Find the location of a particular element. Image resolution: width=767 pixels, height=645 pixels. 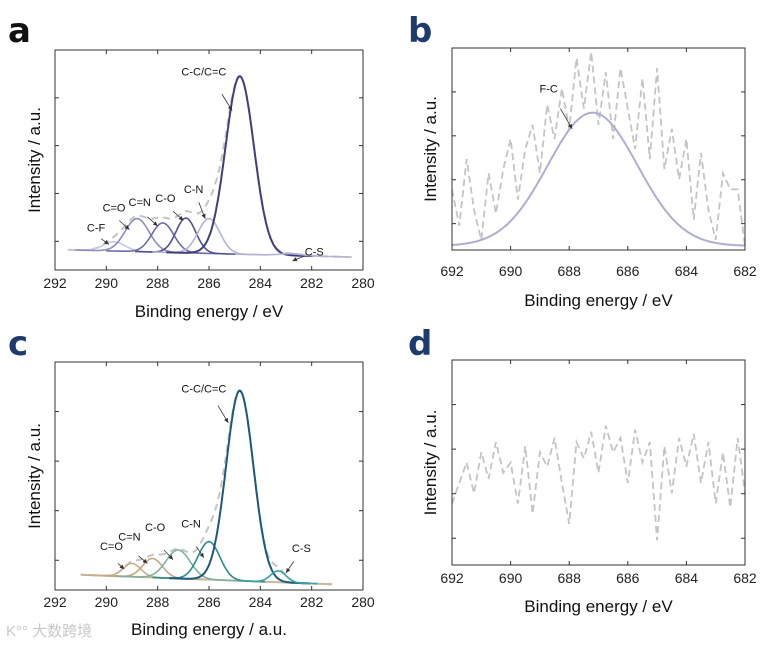

panel-letter: b is located at coordinates (420, 31).